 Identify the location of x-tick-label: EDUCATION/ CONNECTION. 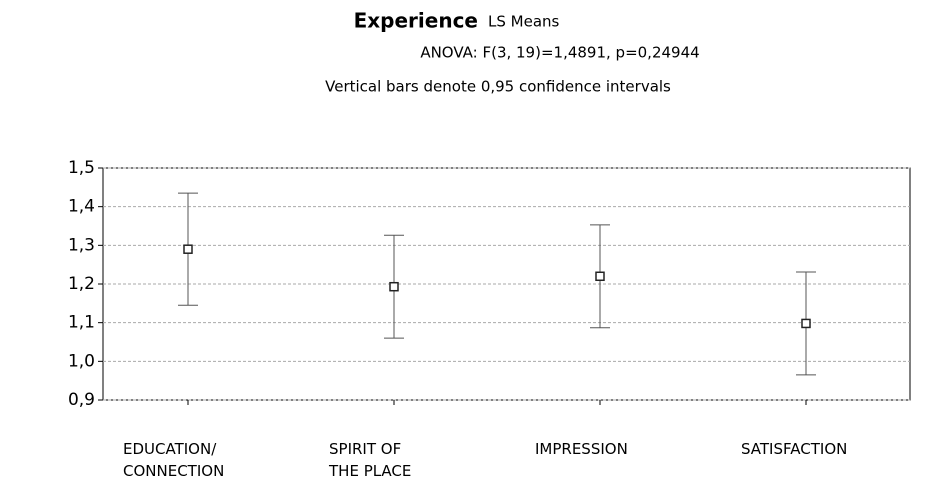
(174, 460).